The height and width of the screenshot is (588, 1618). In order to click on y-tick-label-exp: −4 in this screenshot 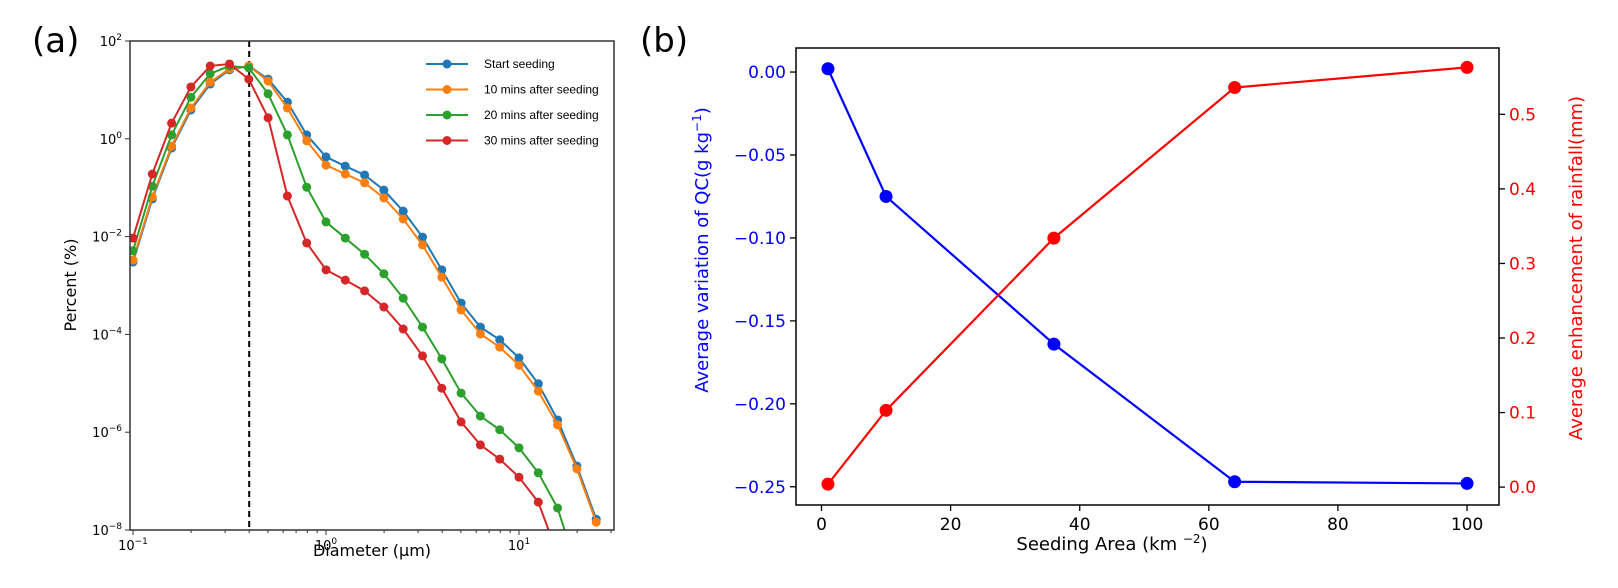, I will do `click(116, 331)`.